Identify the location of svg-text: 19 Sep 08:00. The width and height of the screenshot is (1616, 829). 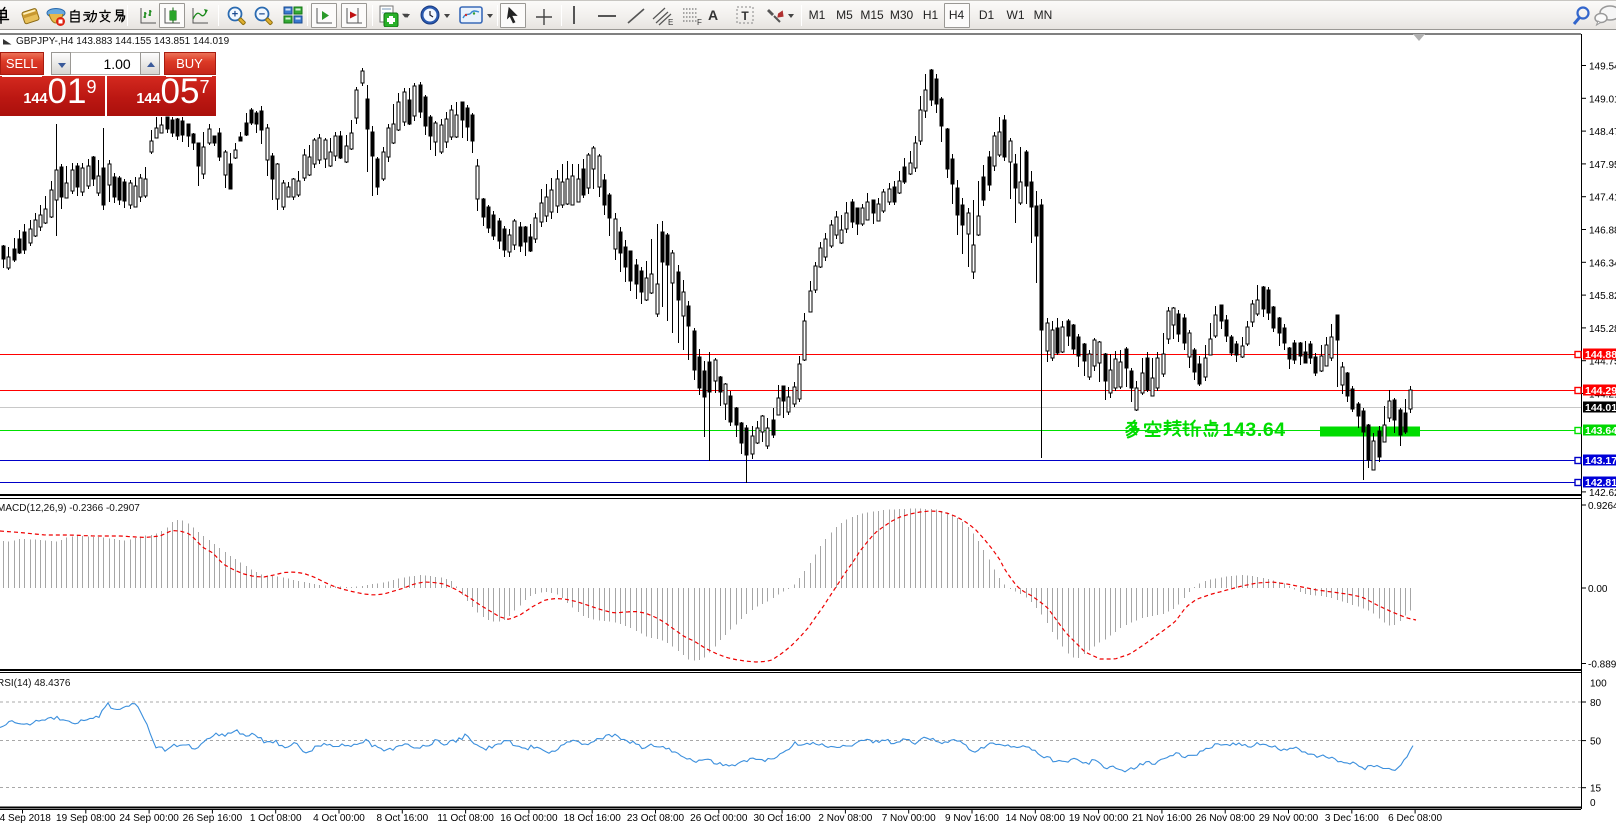
(86, 818).